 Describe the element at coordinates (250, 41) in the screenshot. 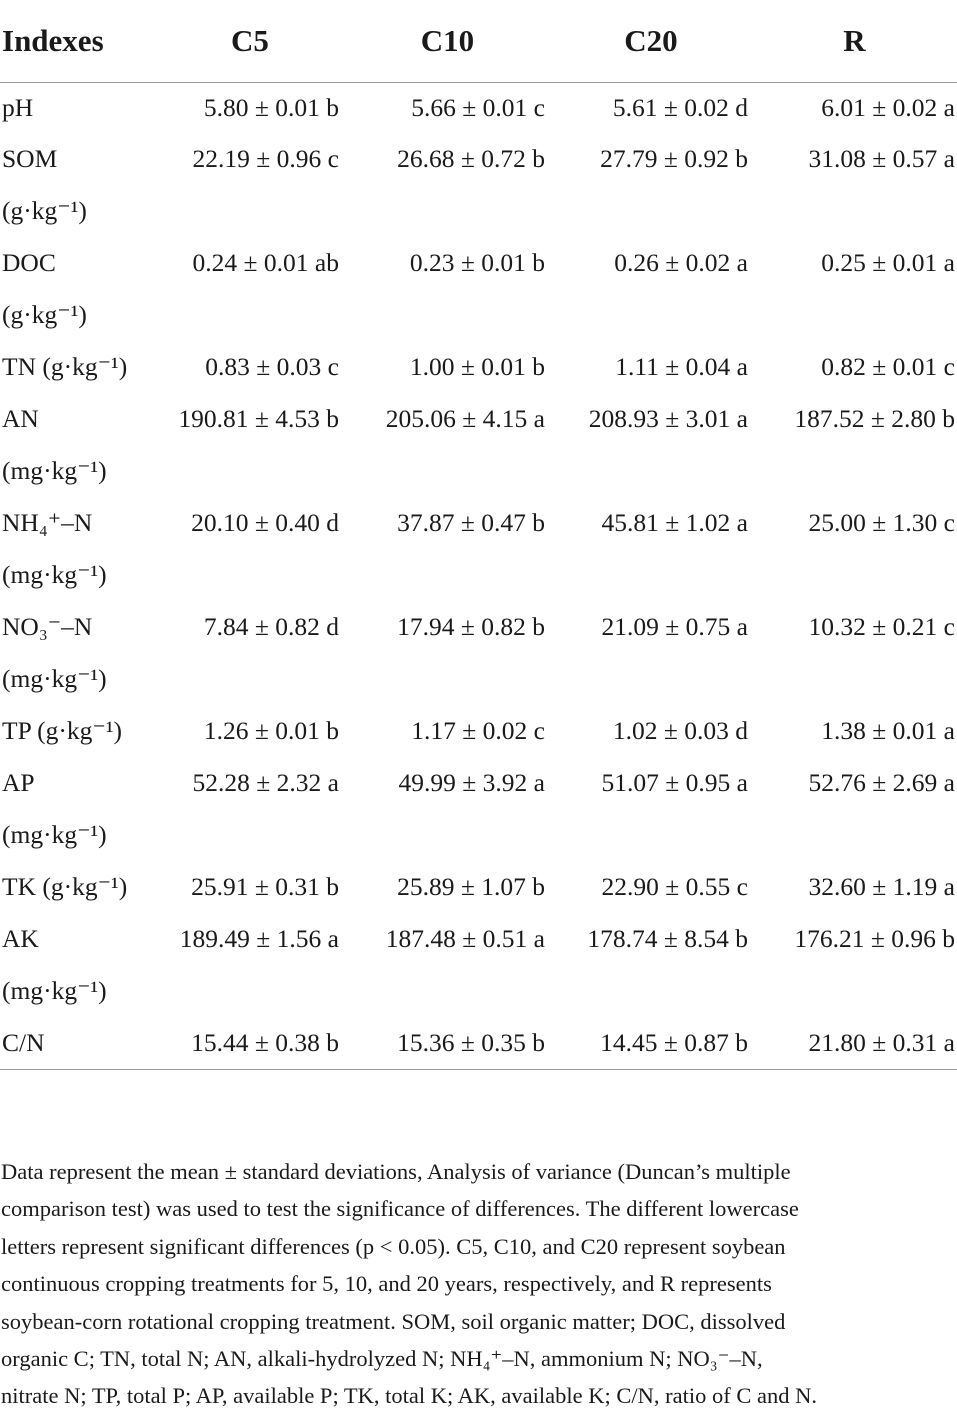

I see `header-c5: C5` at that location.